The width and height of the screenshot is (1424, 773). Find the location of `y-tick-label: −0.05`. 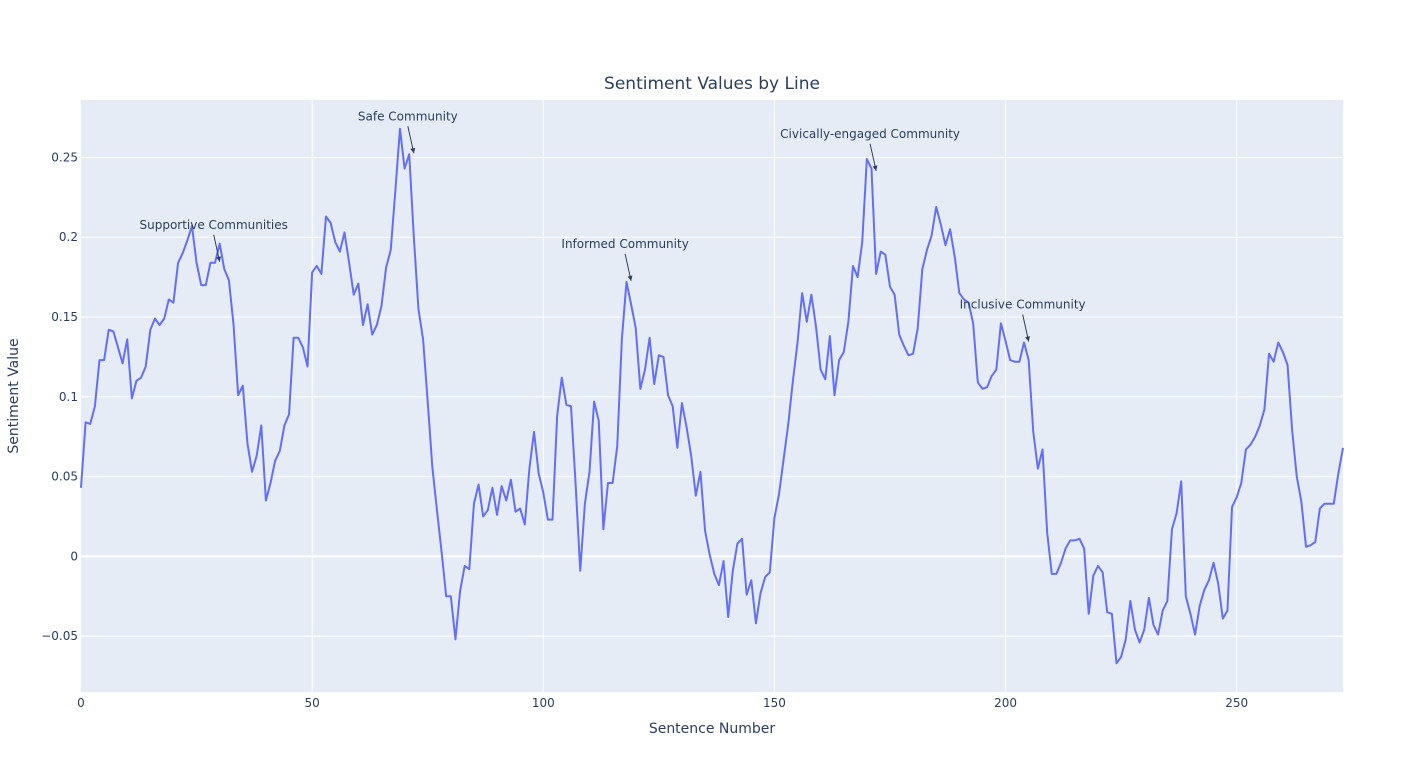

y-tick-label: −0.05 is located at coordinates (59, 636).